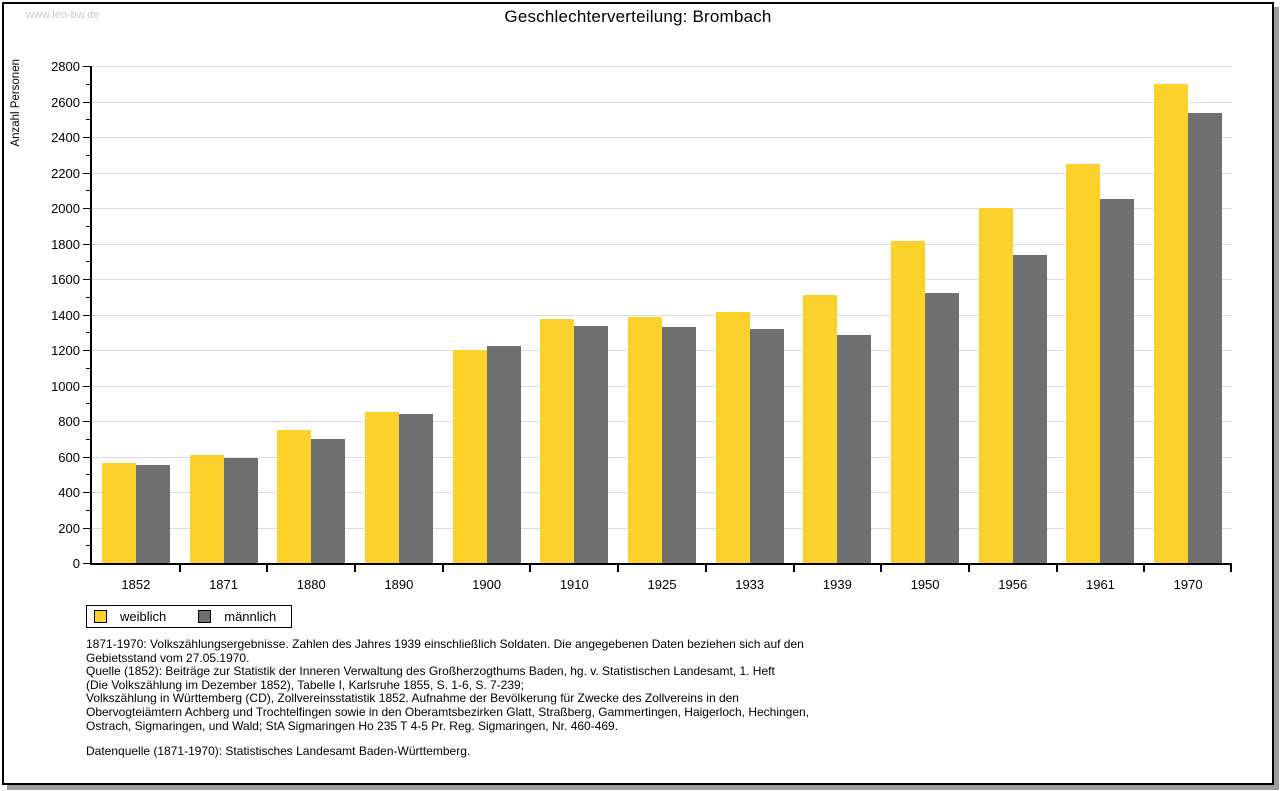 Image resolution: width=1280 pixels, height=791 pixels. Describe the element at coordinates (311, 584) in the screenshot. I see `x-axis-label: 1880` at that location.